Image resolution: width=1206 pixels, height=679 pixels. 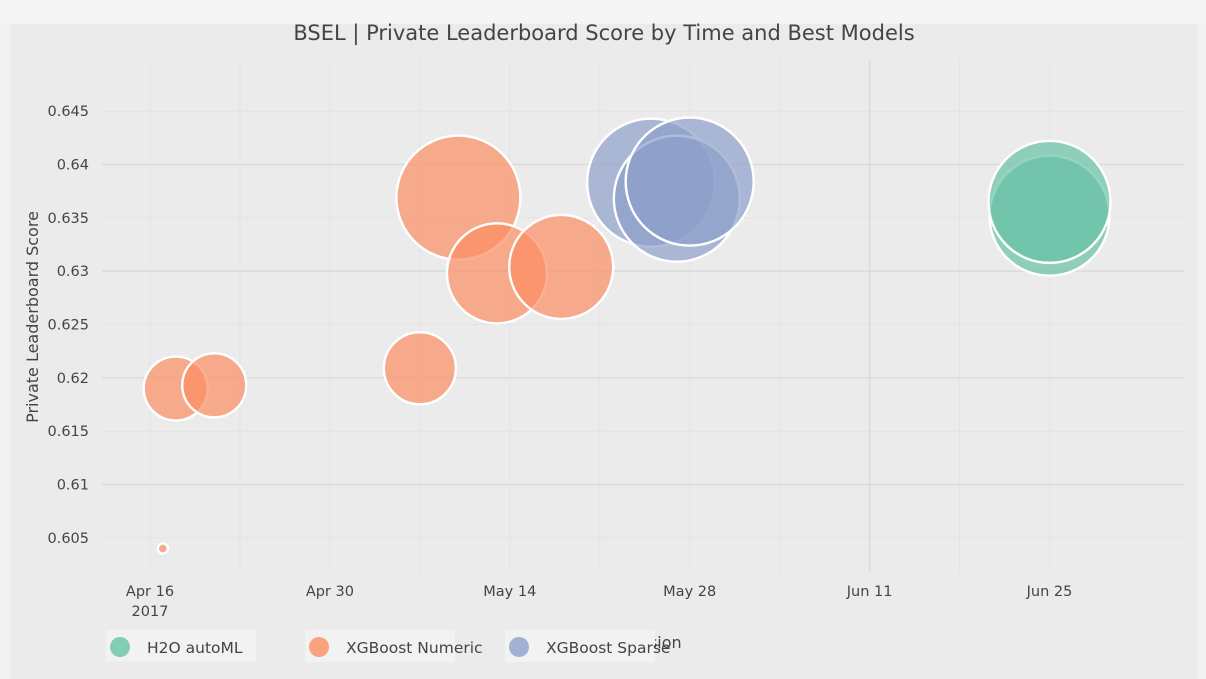 I want to click on y-axis-title: Private Leaderboard Score, so click(x=32, y=317).